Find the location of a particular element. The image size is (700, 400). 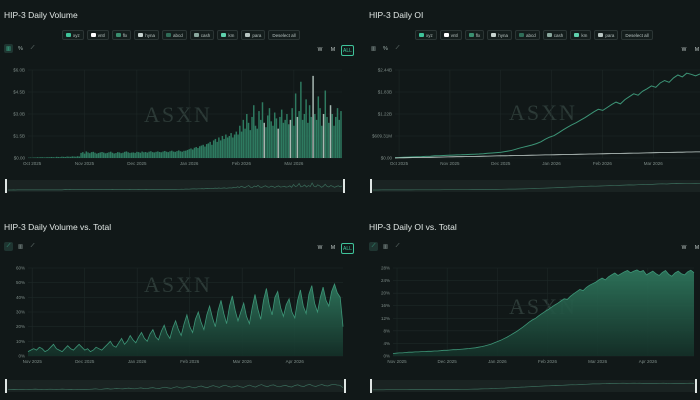

range-selector: W M ALL is located at coordinates (334, 248).